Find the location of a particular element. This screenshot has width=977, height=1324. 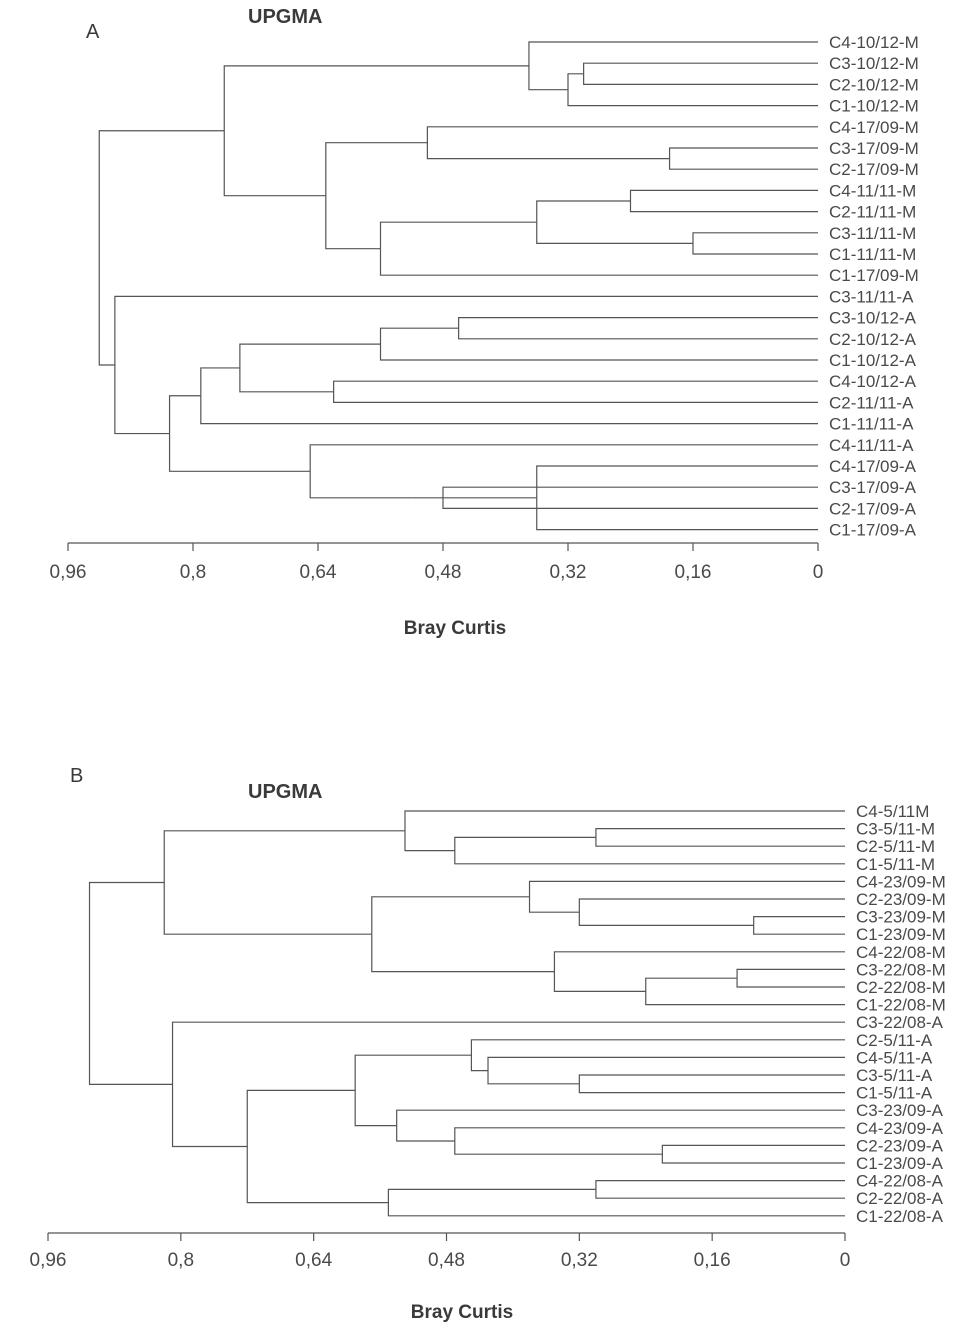

x-axis-b: 0,96 0,8 0,64 0,48 0,32 0,16 0 is located at coordinates (440, 1251).